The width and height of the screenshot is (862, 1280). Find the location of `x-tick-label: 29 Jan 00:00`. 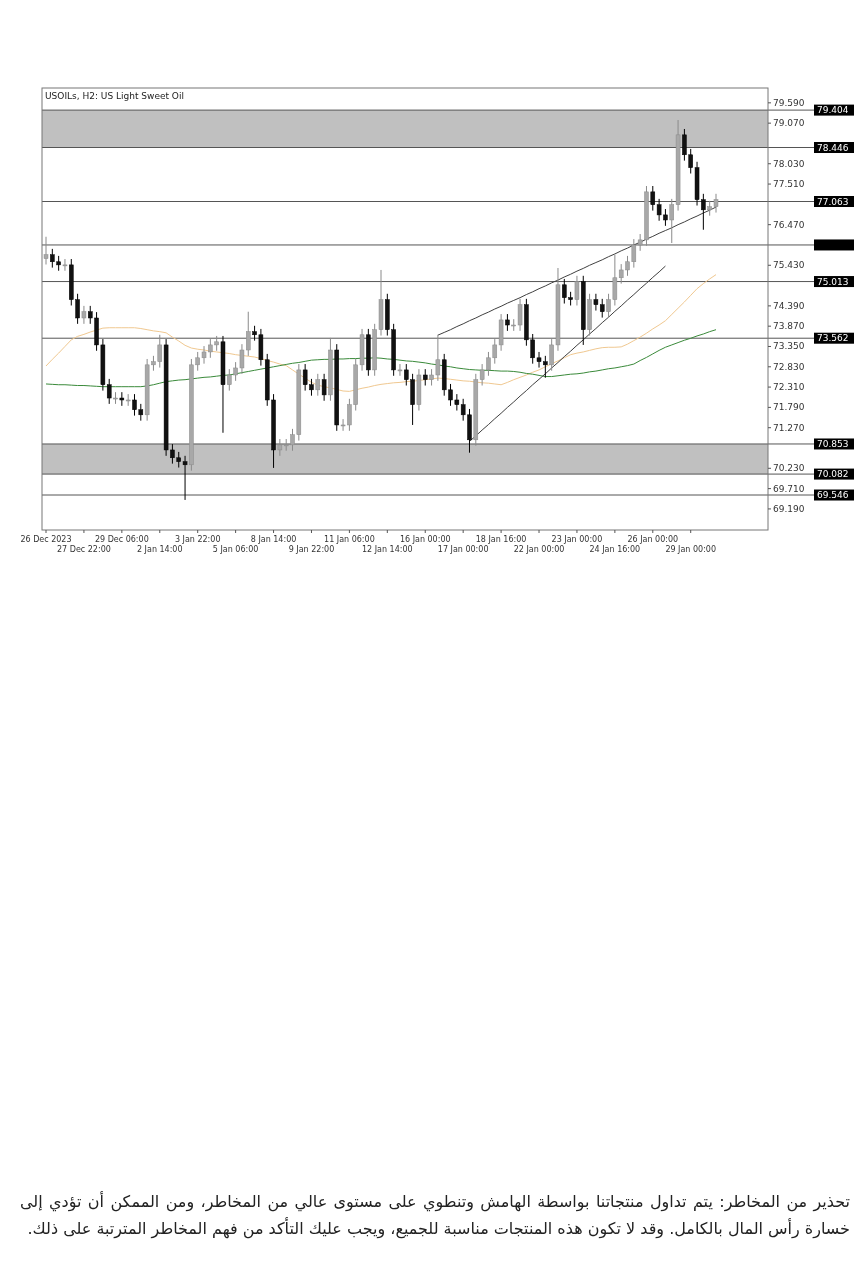

x-tick-label: 29 Jan 00:00 is located at coordinates (691, 549).